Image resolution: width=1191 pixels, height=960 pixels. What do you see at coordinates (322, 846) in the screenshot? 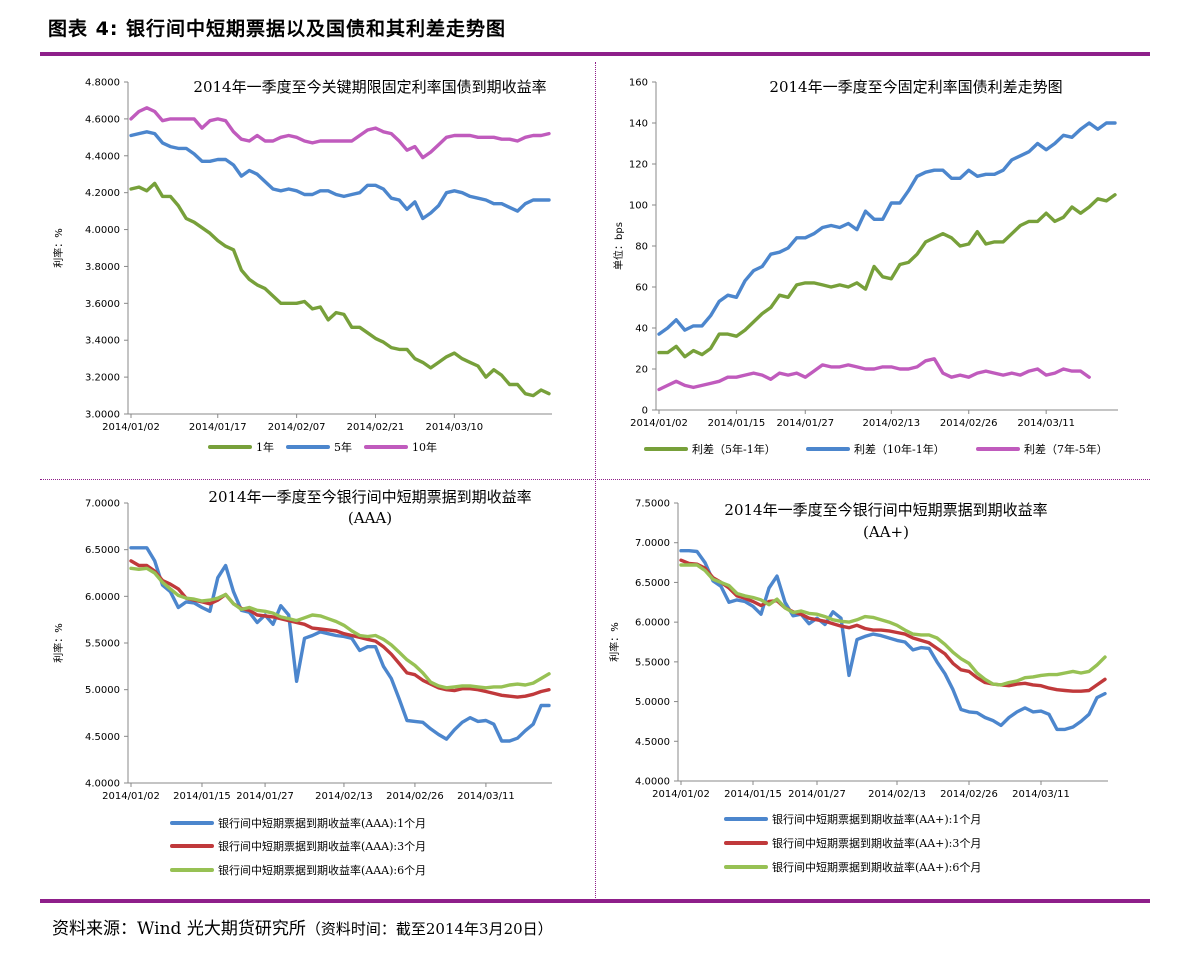
I see `legend-label: 银行间中短期票据到期收益率(AAA):3个月` at bounding box center [322, 846].